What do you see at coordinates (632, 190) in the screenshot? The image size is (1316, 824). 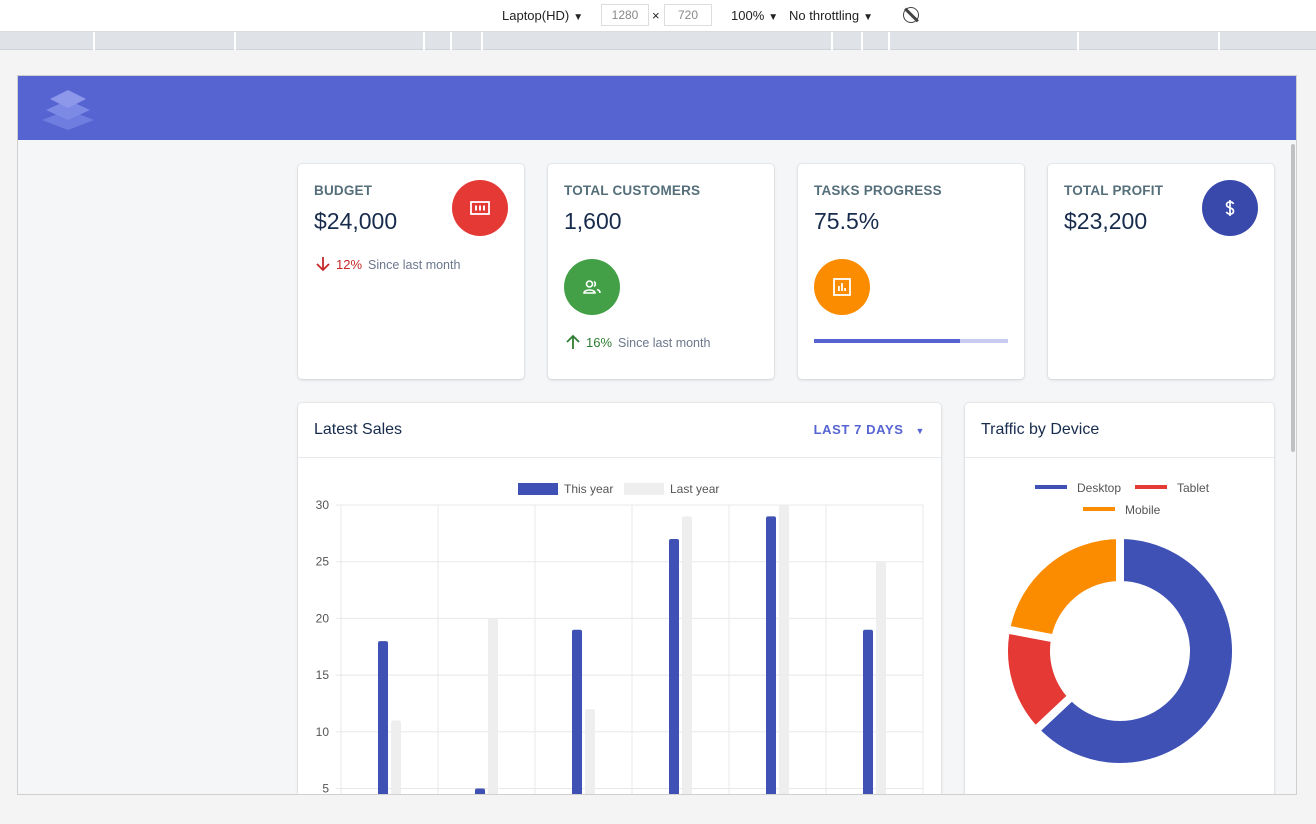 I see `stat-label: TOTAL CUSTOMERS` at bounding box center [632, 190].